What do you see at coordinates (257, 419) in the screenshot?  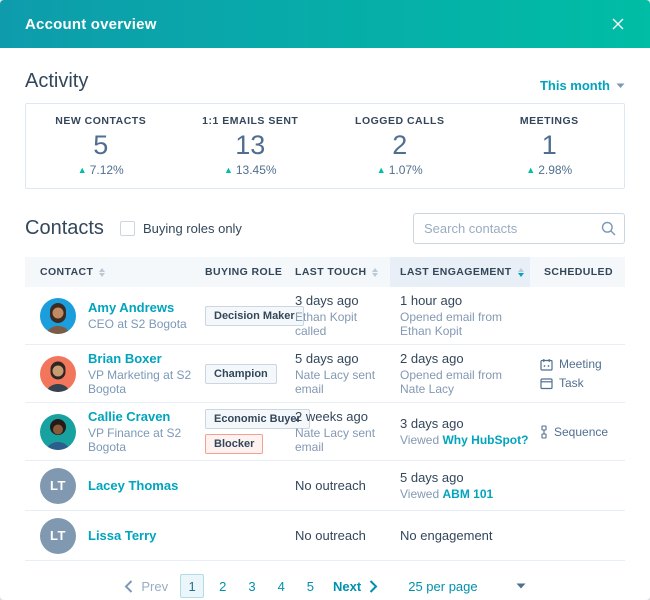 I see `buying-role-badge: Economic Buyer` at bounding box center [257, 419].